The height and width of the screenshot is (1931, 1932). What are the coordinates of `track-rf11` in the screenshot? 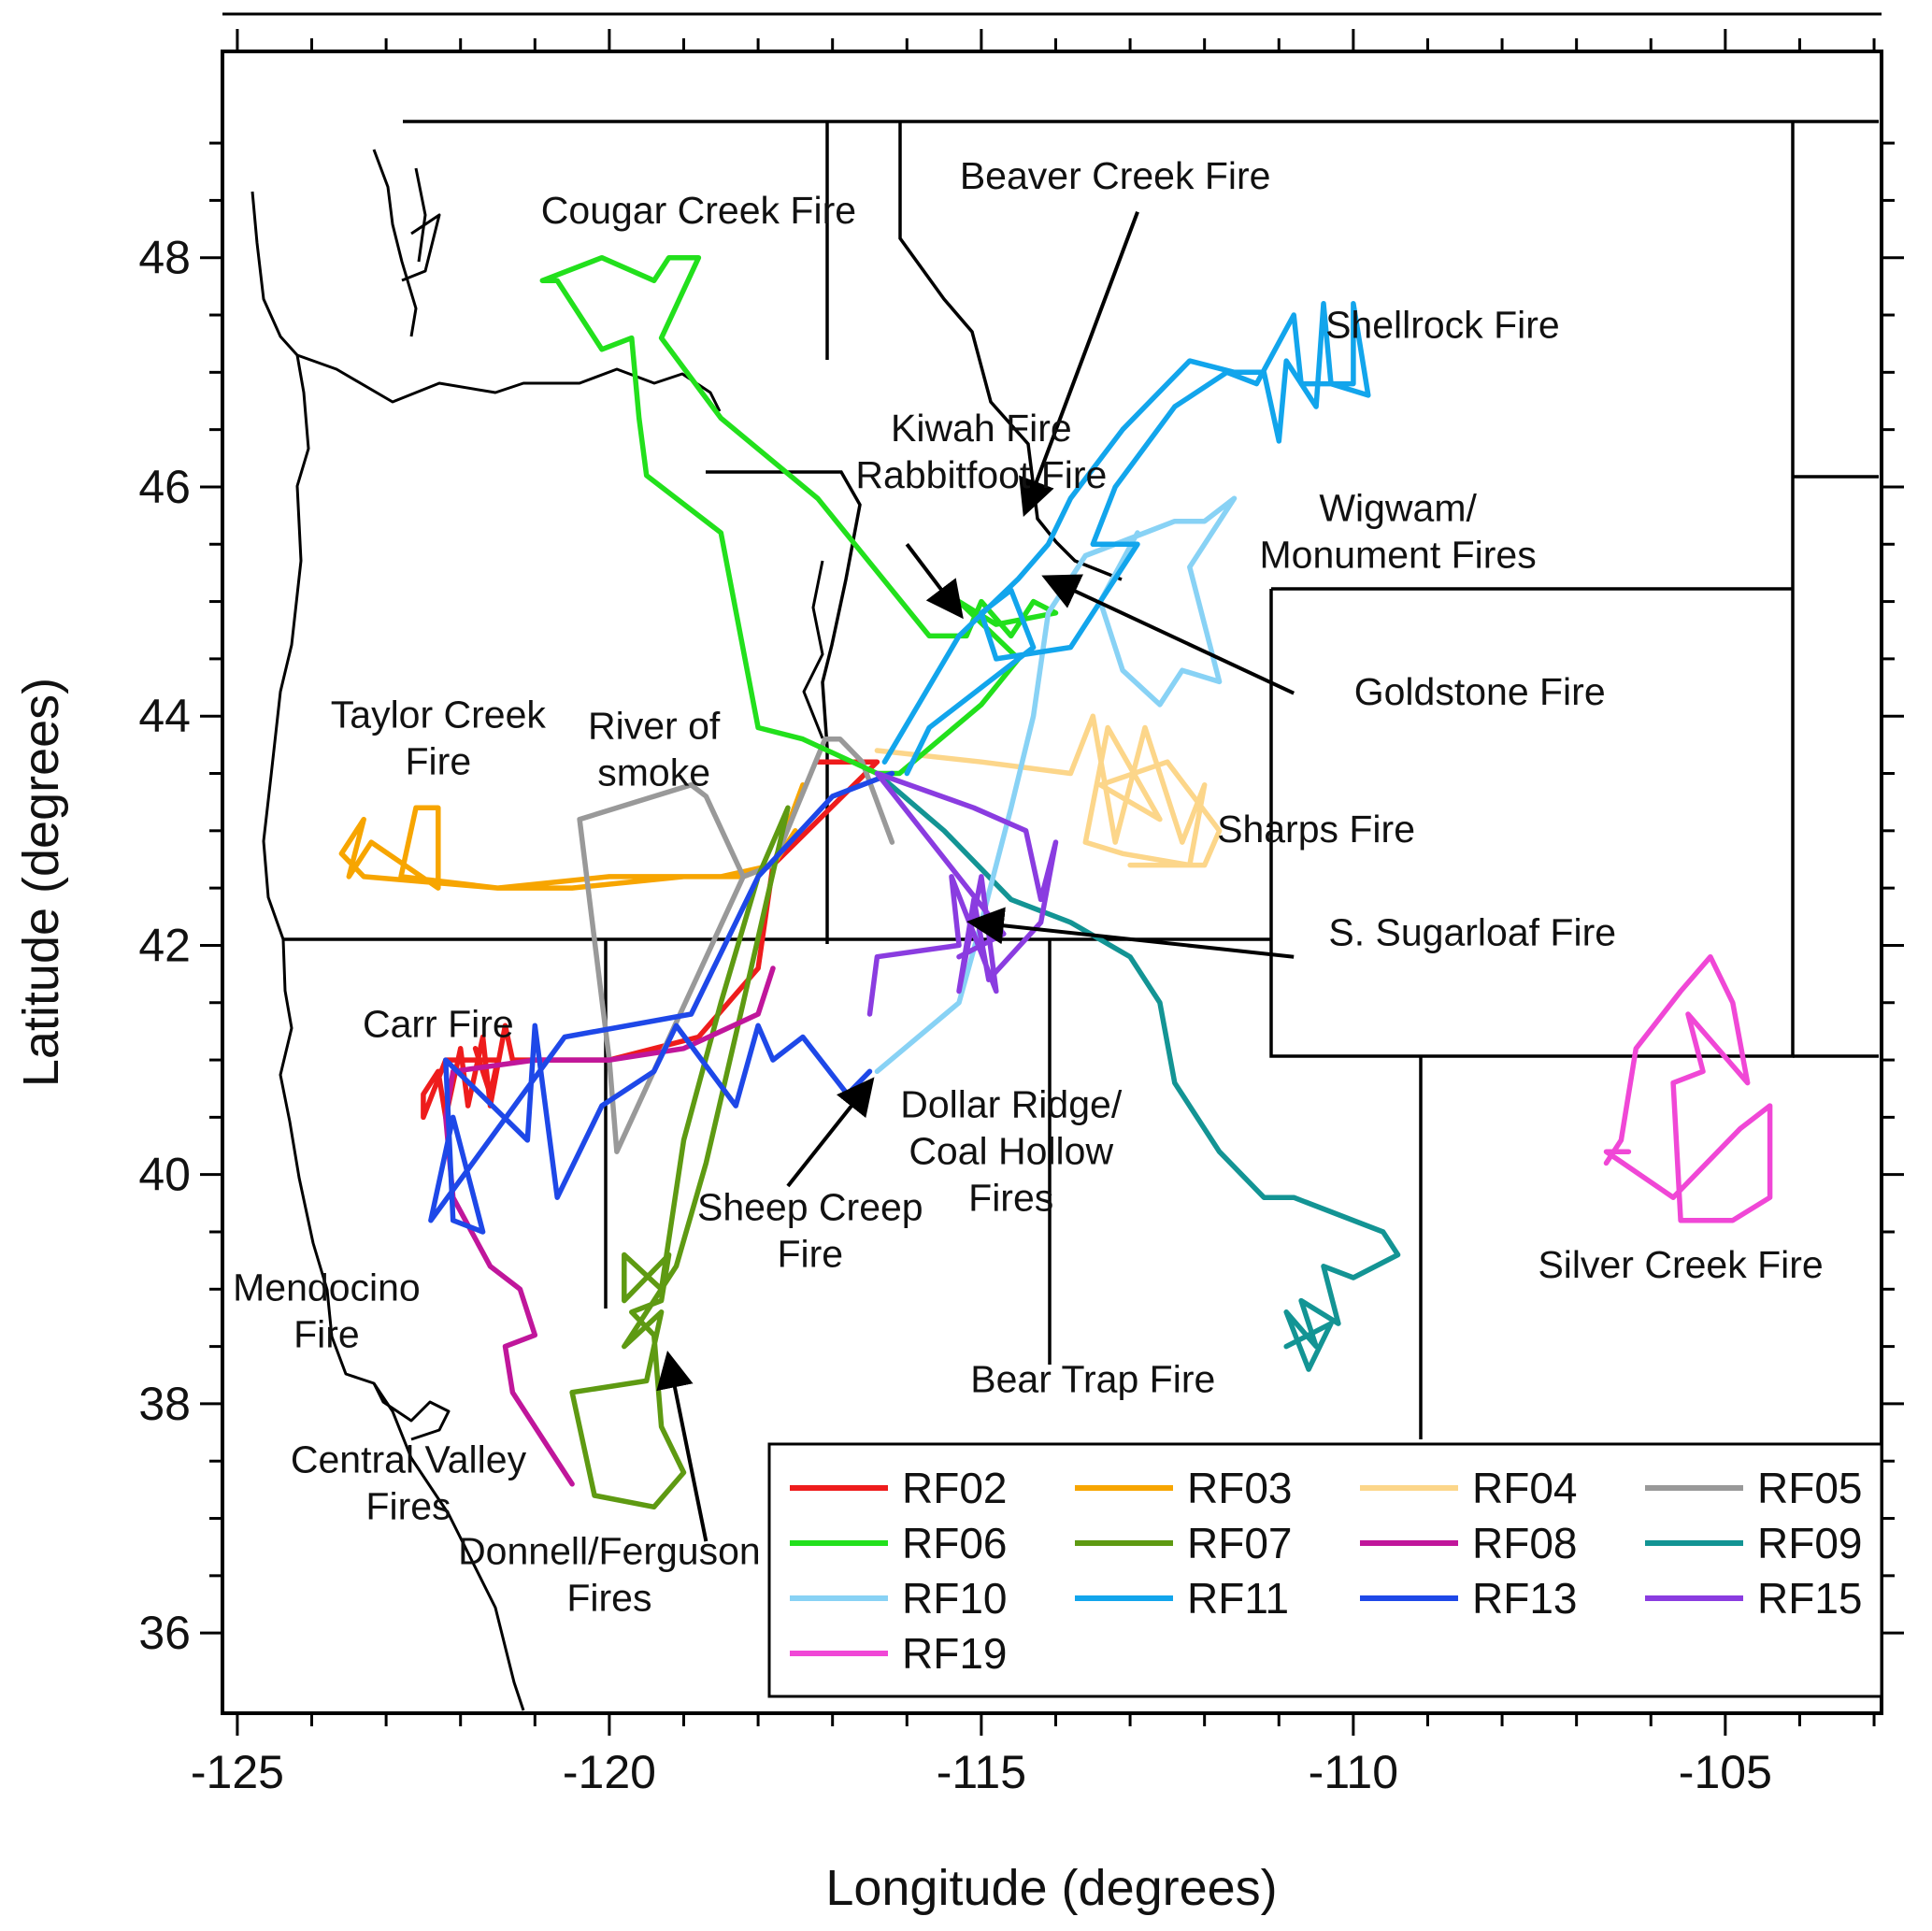 It's located at (1126, 539).